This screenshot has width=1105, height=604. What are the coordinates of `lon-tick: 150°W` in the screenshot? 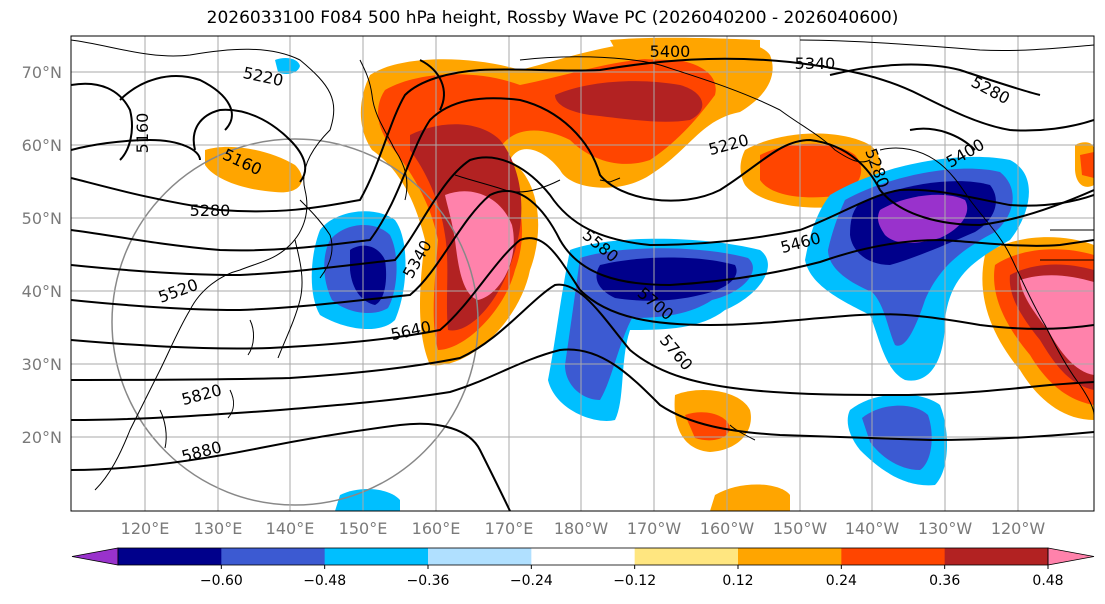 It's located at (800, 528).